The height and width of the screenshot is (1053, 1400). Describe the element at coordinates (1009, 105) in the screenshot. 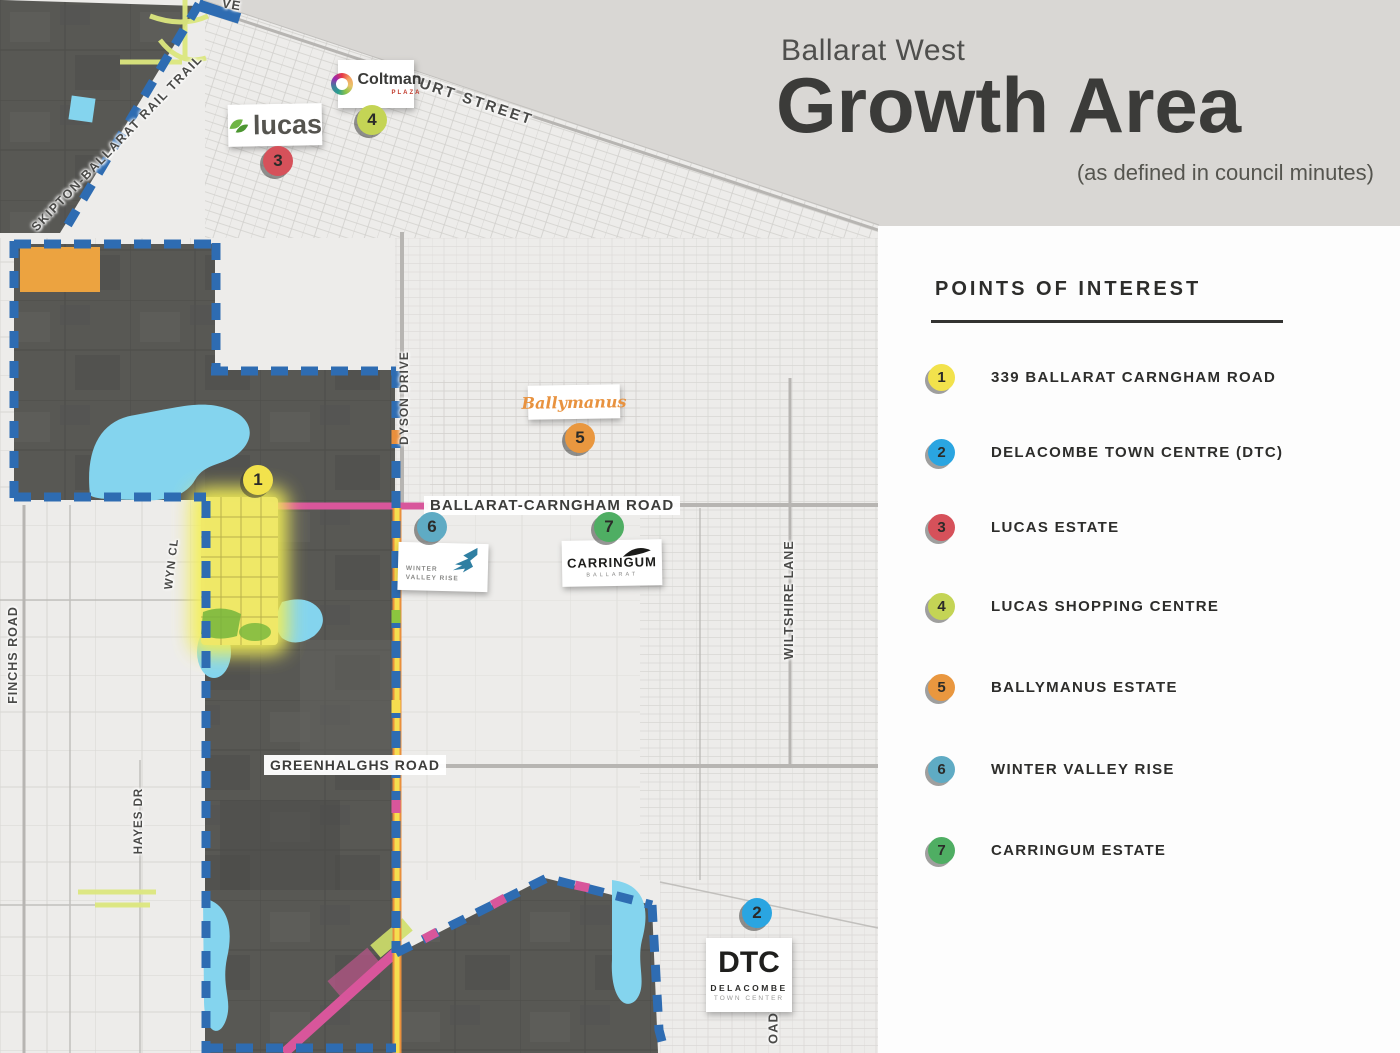

I see `page-title: Growth Area` at that location.